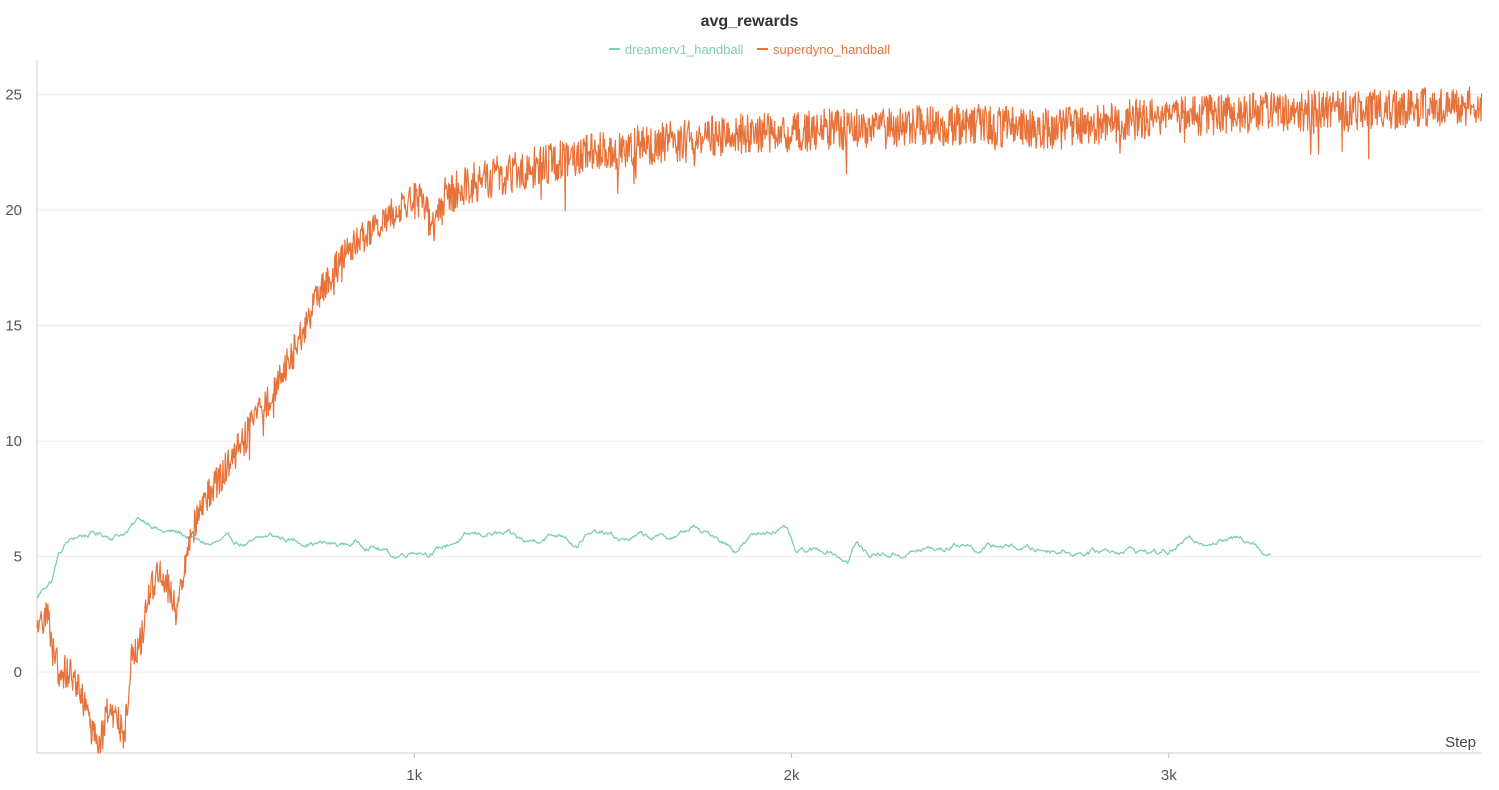  I want to click on legend-swatch-dreamerv1, so click(614, 49).